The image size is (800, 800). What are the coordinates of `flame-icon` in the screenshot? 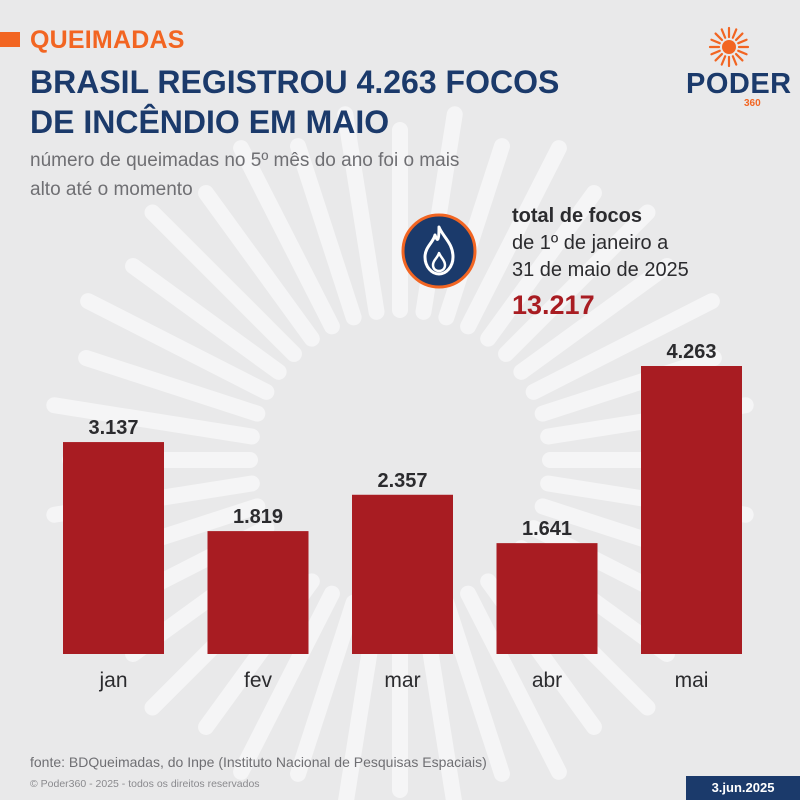 It's located at (439, 251).